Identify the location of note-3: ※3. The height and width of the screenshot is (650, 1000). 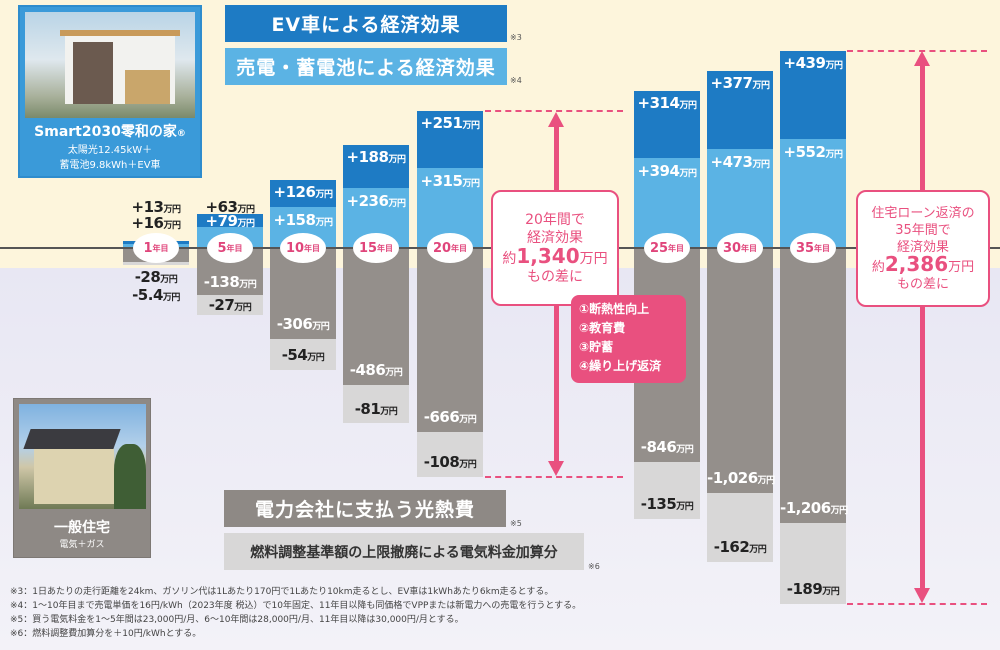
(516, 37).